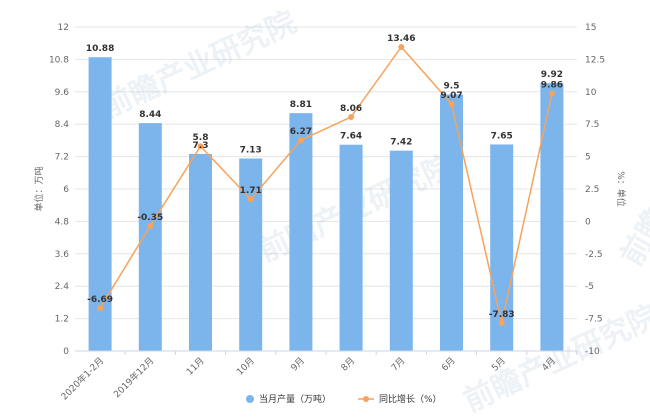 The height and width of the screenshot is (420, 650). What do you see at coordinates (398, 364) in the screenshot?
I see `x-tick-label-6: 7月` at bounding box center [398, 364].